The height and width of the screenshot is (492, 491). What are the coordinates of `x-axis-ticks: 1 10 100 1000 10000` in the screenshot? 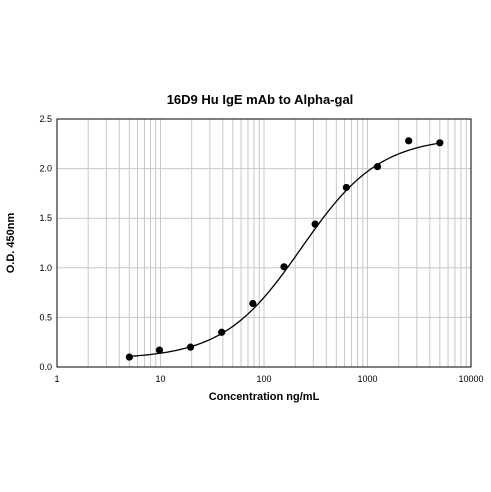 It's located at (268, 379).